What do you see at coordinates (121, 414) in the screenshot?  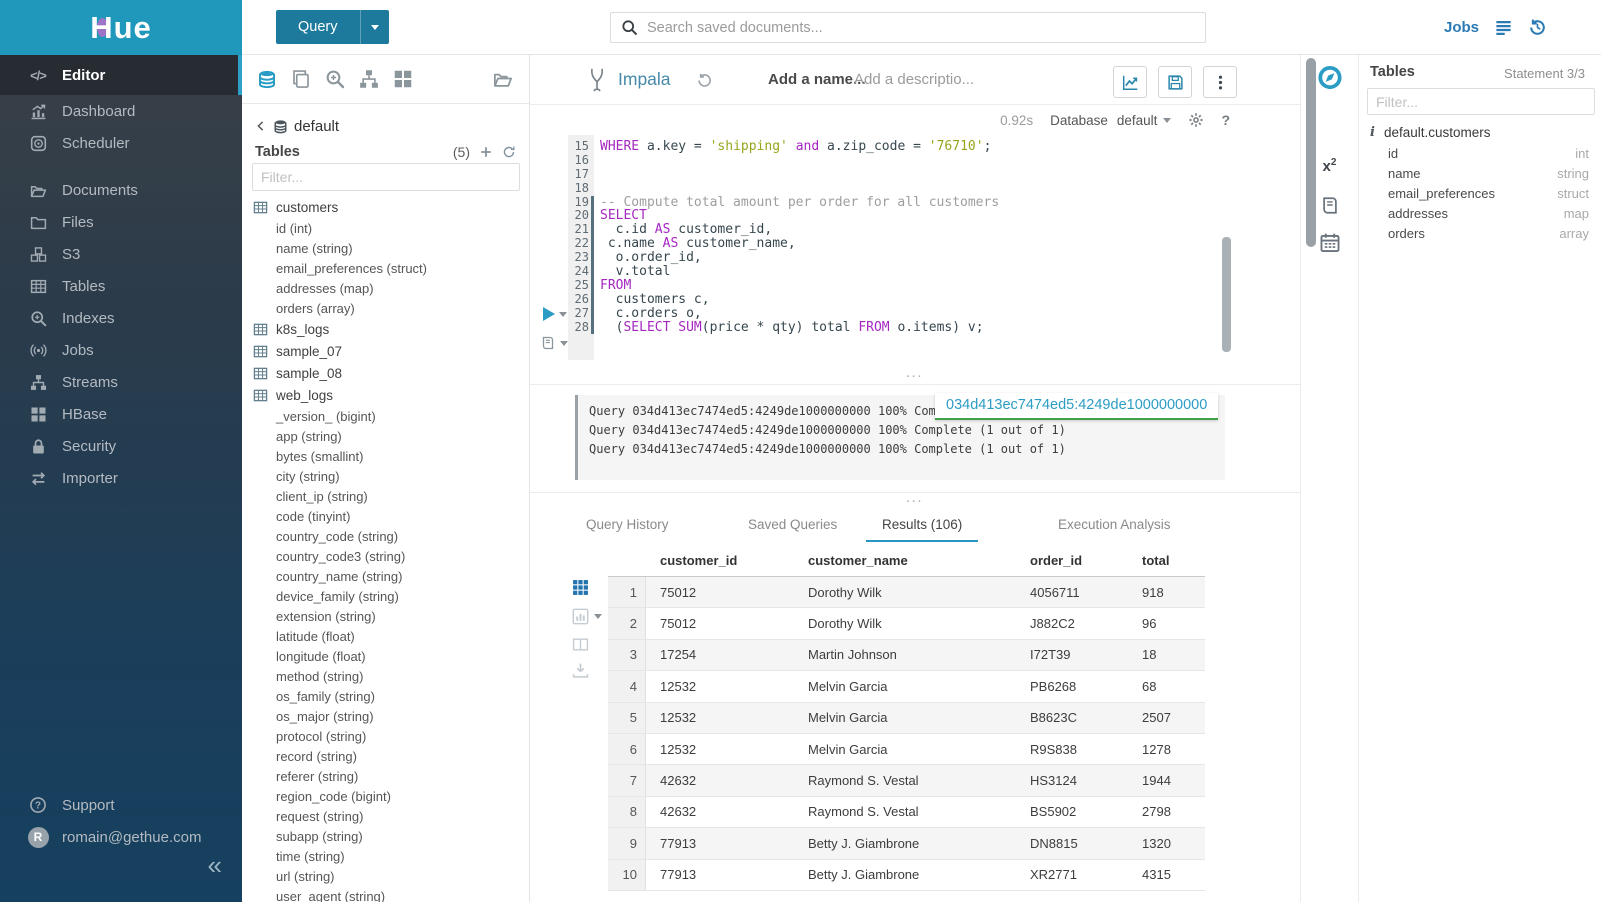 I see `sidebar-item-hbase: HBase` at bounding box center [121, 414].